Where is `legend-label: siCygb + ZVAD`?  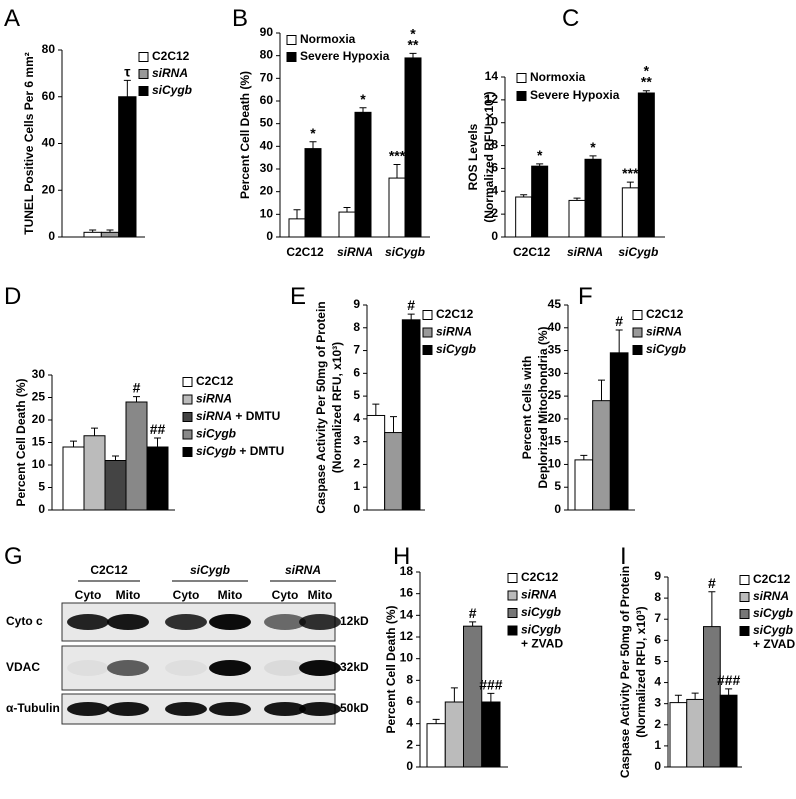 legend-label: siCygb + ZVAD is located at coordinates (774, 637).